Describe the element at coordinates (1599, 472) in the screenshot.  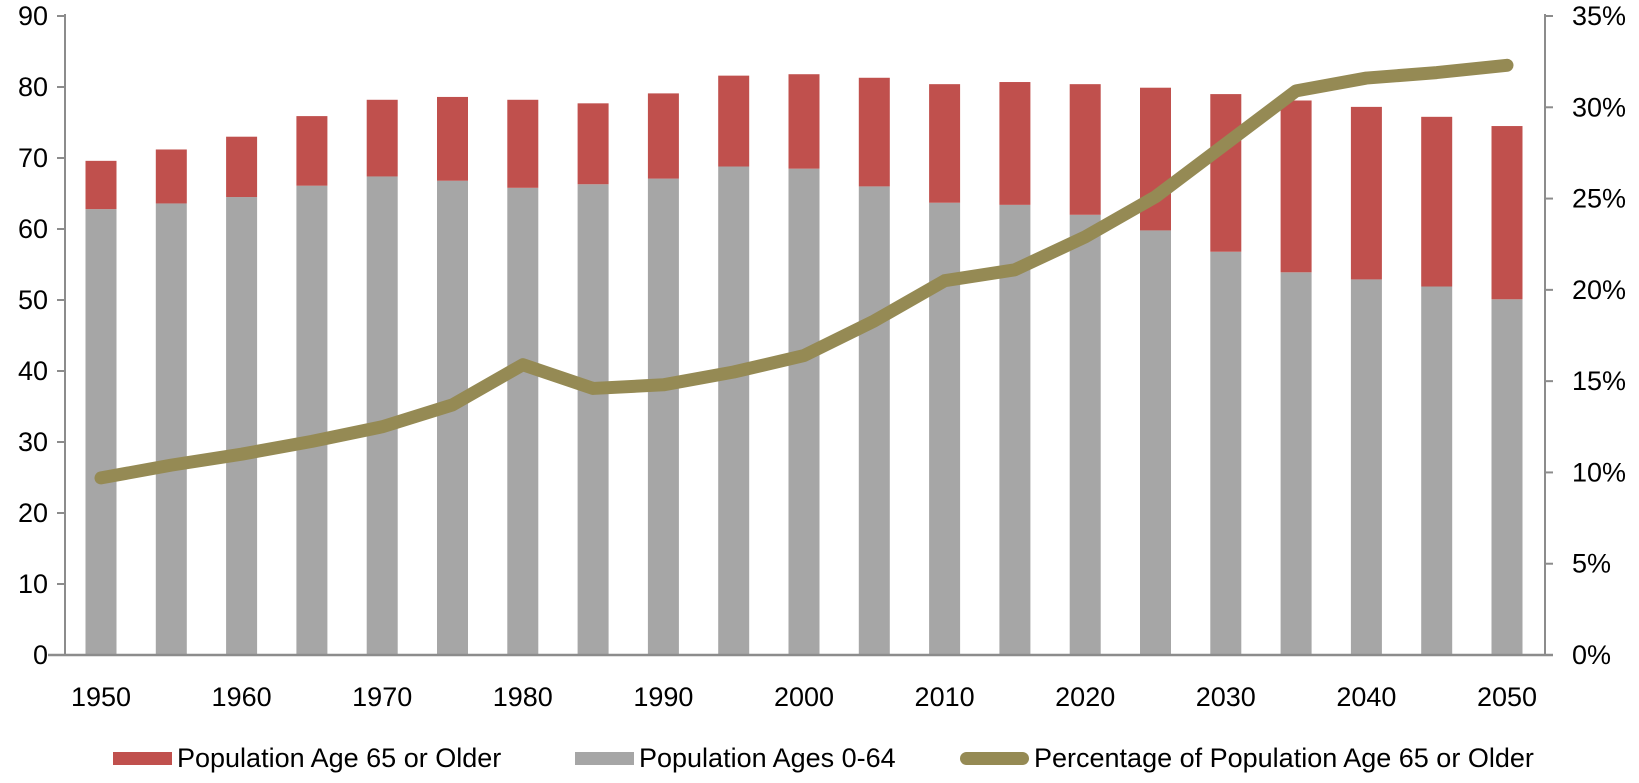
I see `right-axis-label-10%: 10%` at that location.